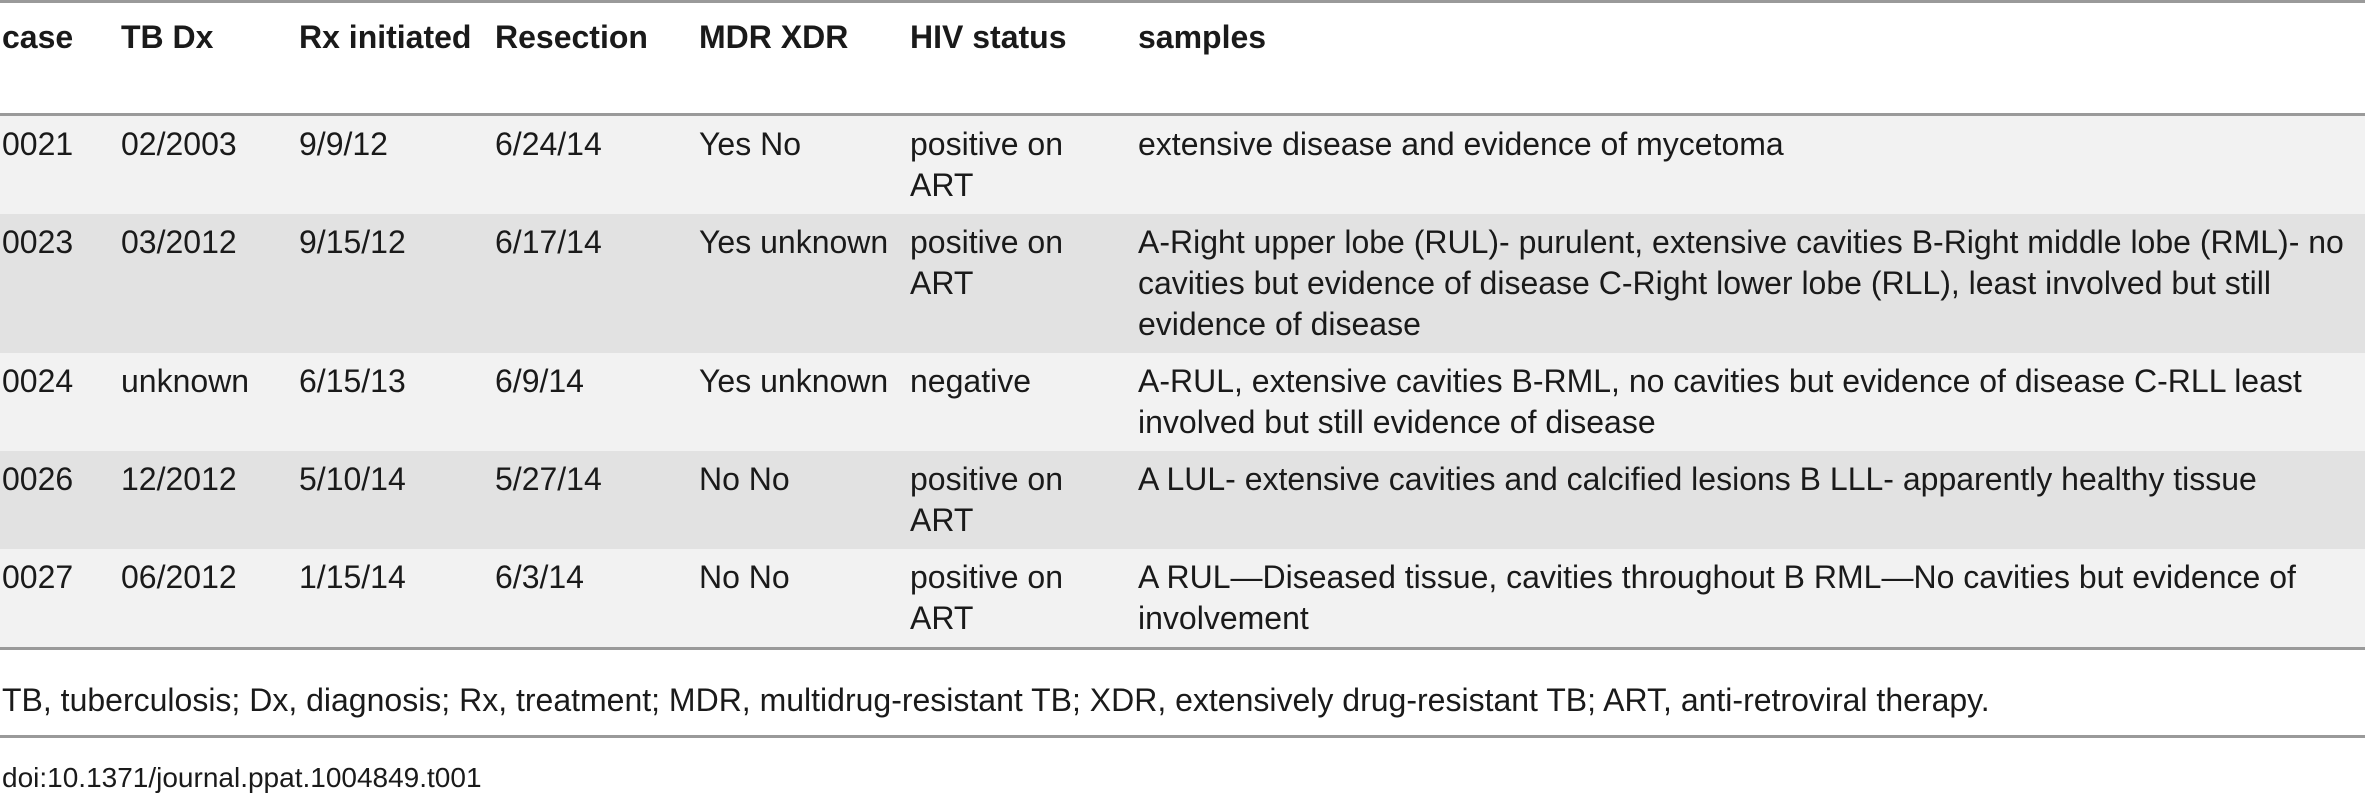  Describe the element at coordinates (38, 144) in the screenshot. I see `table-cell: 0021` at that location.